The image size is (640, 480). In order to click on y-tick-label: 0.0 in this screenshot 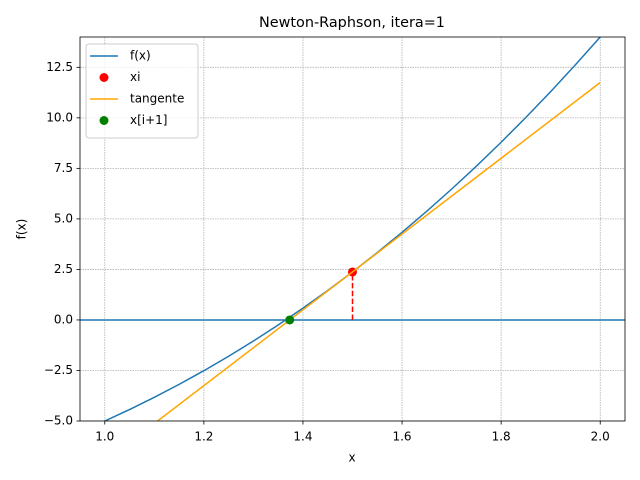, I will do `click(63, 319)`.